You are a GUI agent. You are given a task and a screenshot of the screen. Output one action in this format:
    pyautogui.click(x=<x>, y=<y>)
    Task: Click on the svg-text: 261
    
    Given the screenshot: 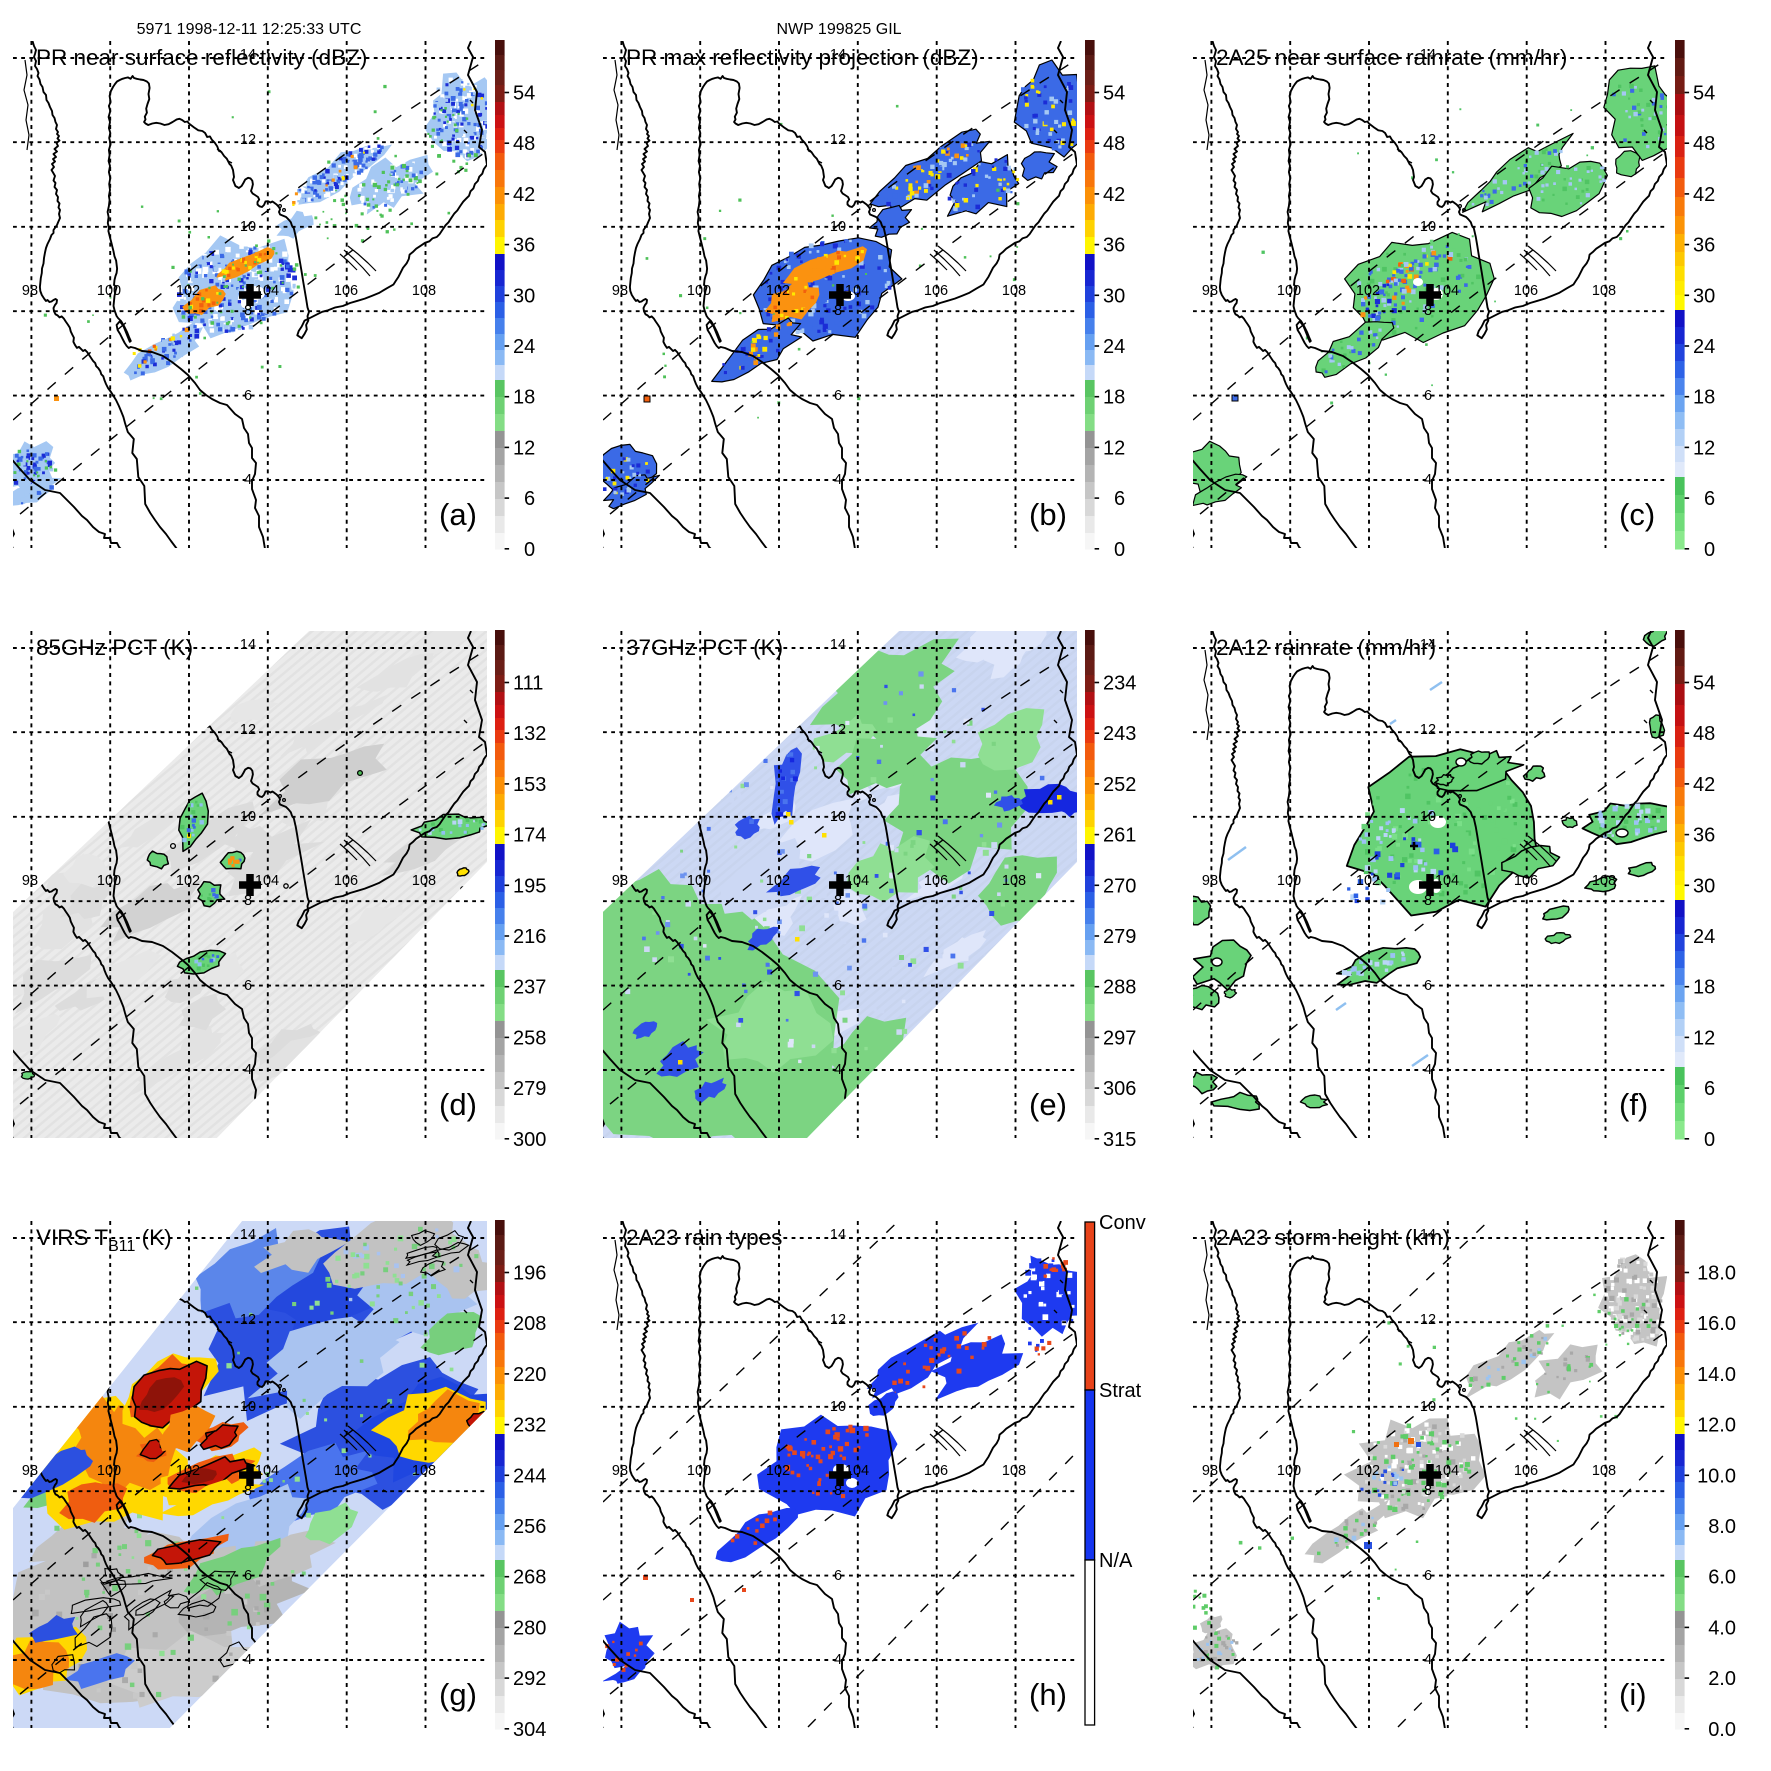 What is the action you would take?
    pyautogui.click(x=1119, y=836)
    